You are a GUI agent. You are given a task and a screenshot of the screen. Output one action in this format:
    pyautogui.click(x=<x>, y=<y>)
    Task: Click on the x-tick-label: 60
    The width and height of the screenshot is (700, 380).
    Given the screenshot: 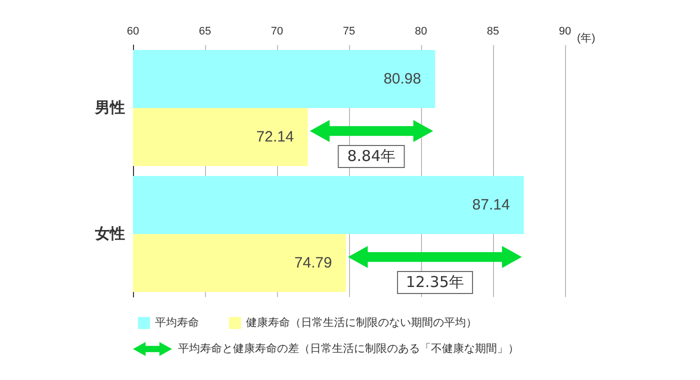 What is the action you would take?
    pyautogui.click(x=133, y=32)
    